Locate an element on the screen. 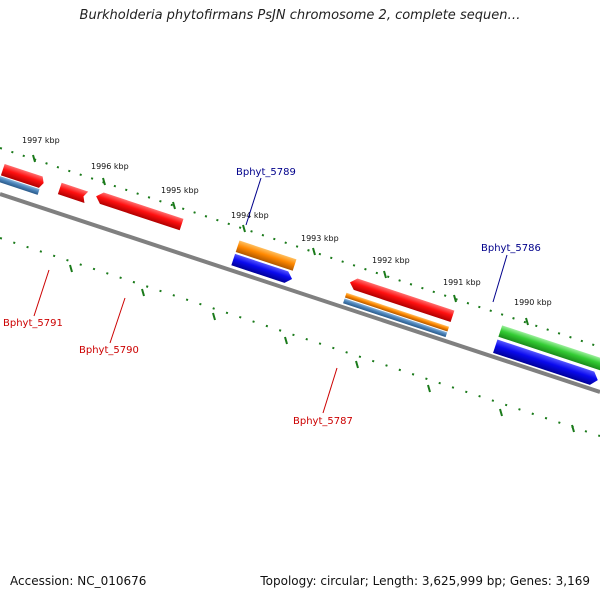  ruler-tick-label: 1993 kbp is located at coordinates (320, 238).